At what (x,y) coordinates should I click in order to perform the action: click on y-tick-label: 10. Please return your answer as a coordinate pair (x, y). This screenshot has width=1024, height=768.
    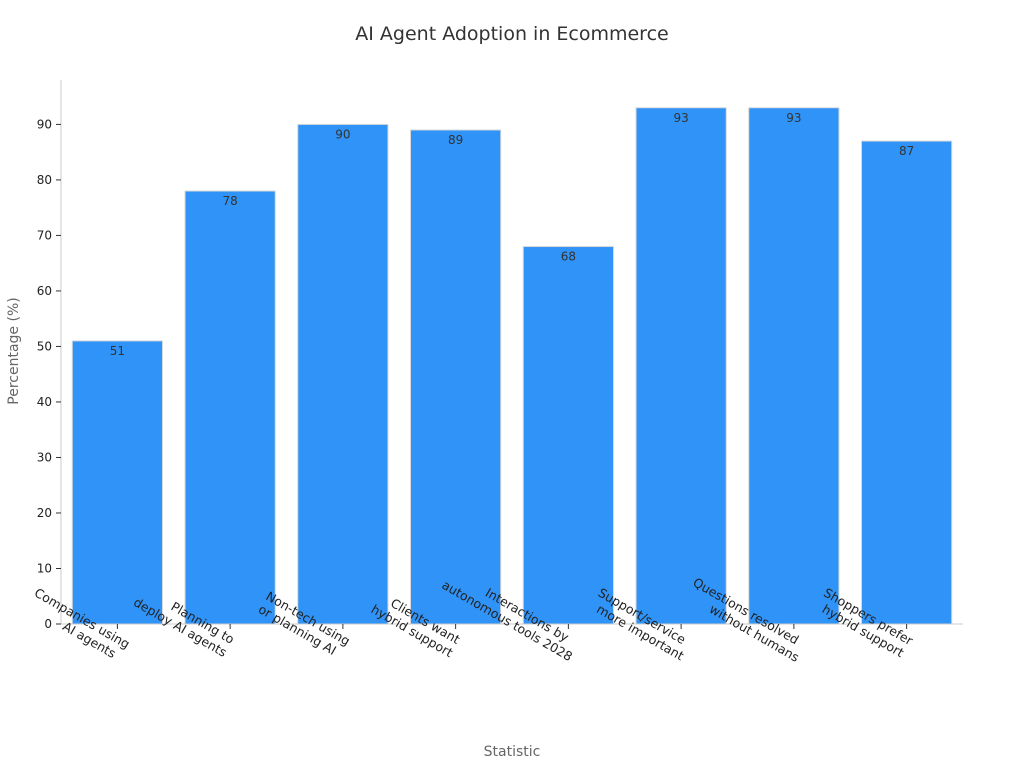
    Looking at the image, I should click on (44, 568).